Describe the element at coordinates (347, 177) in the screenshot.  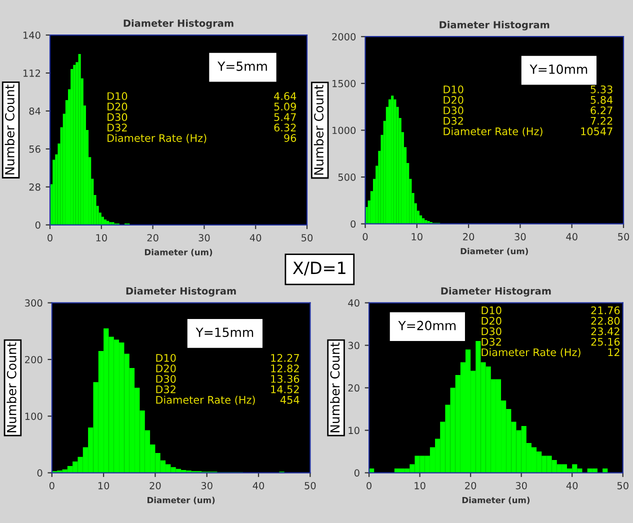
I see `y-tick-label: 500` at that location.